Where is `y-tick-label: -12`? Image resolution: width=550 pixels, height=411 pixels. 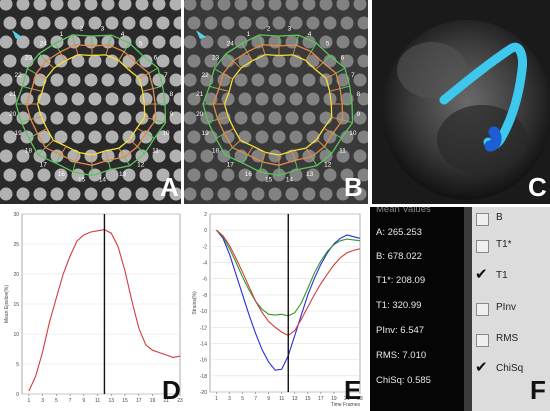 y-tick-label: -12 is located at coordinates (203, 328).